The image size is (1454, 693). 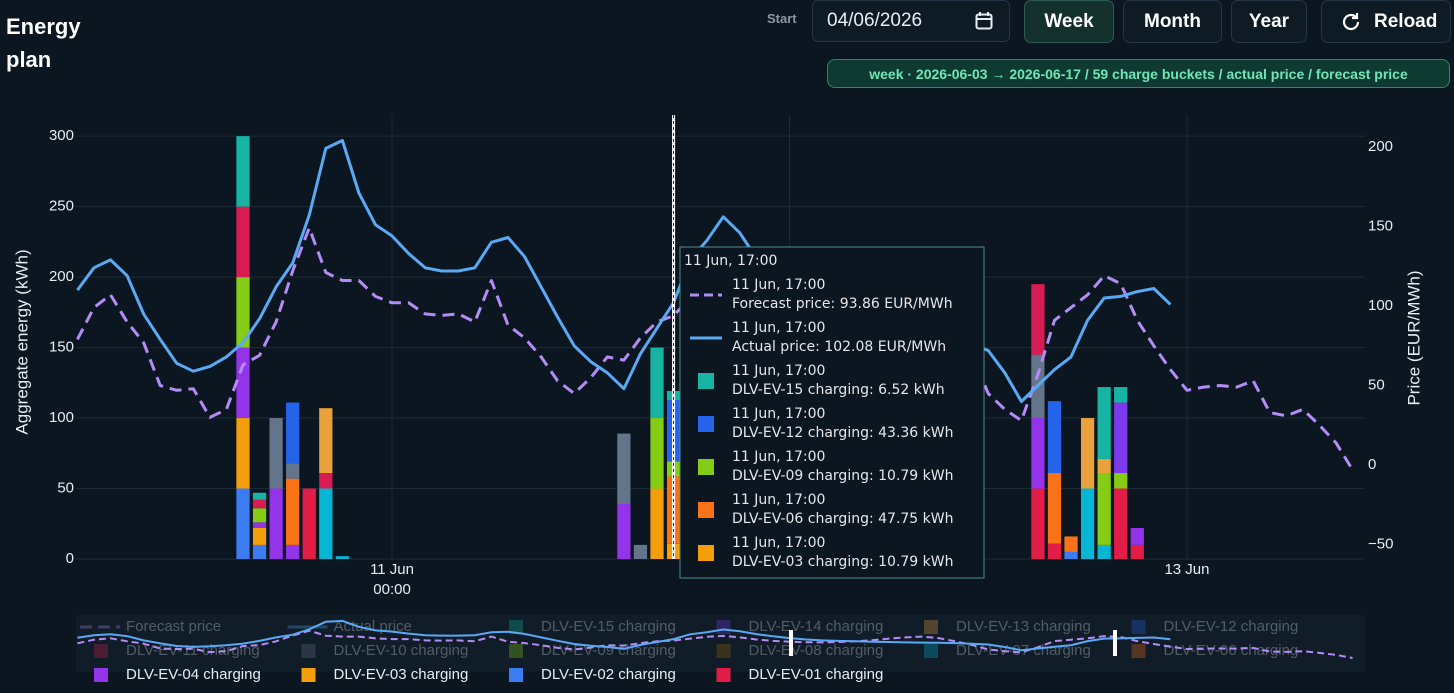 I want to click on y-tick-label: 150, so click(x=61, y=347).